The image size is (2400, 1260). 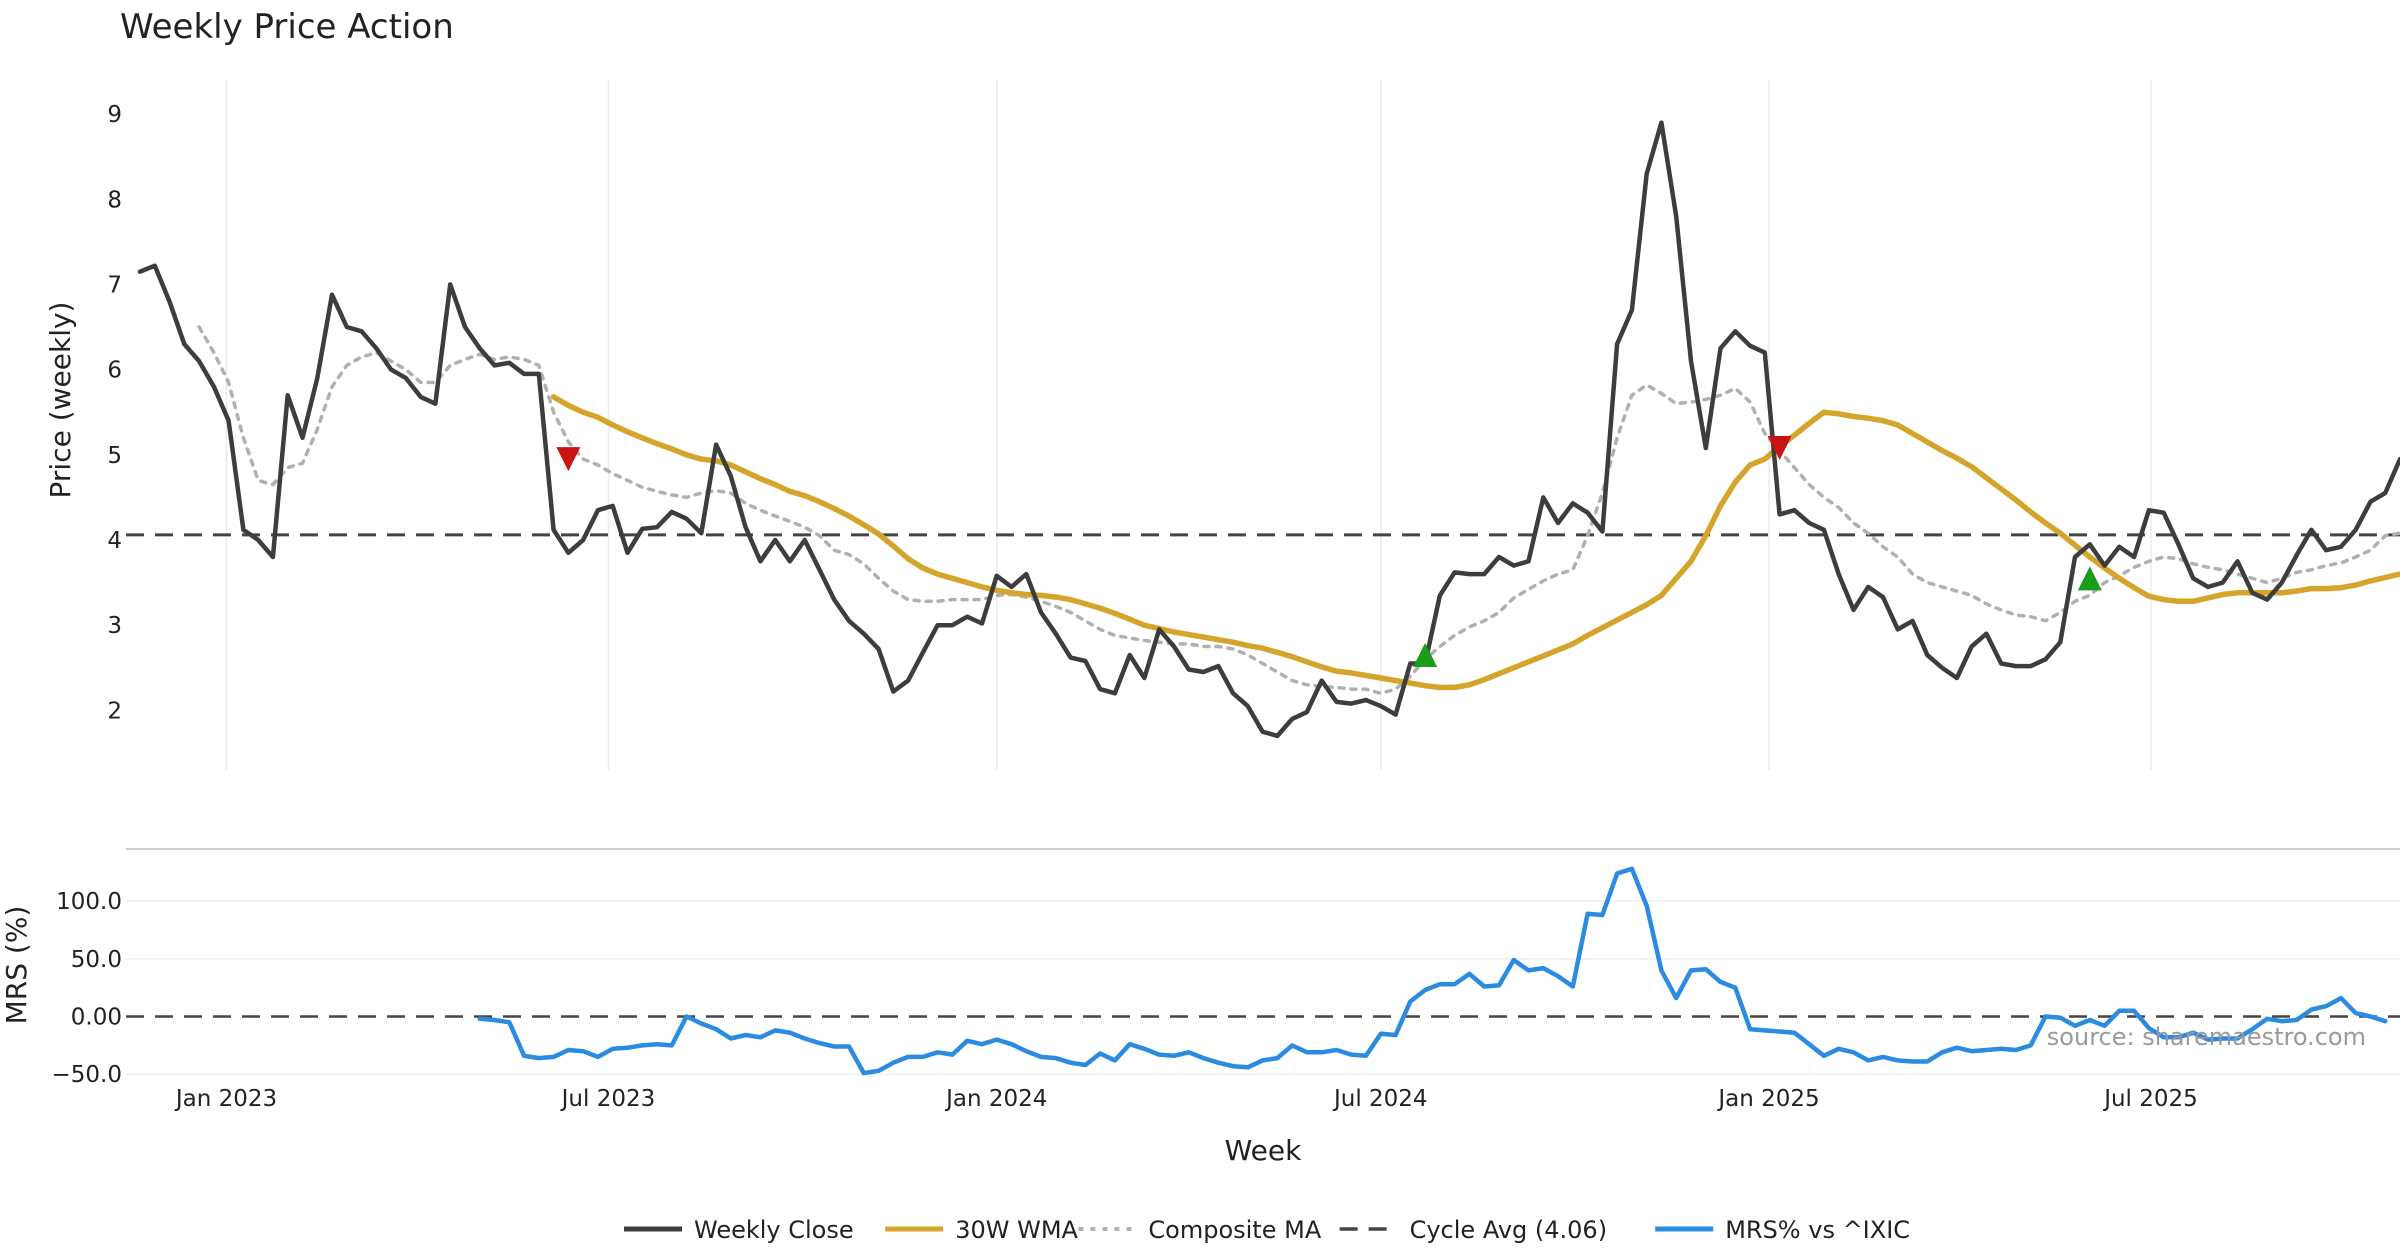 What do you see at coordinates (87, 988) in the screenshot?
I see `mrs-y-ticks: 100.0 50.0 0.00 −50.0` at bounding box center [87, 988].